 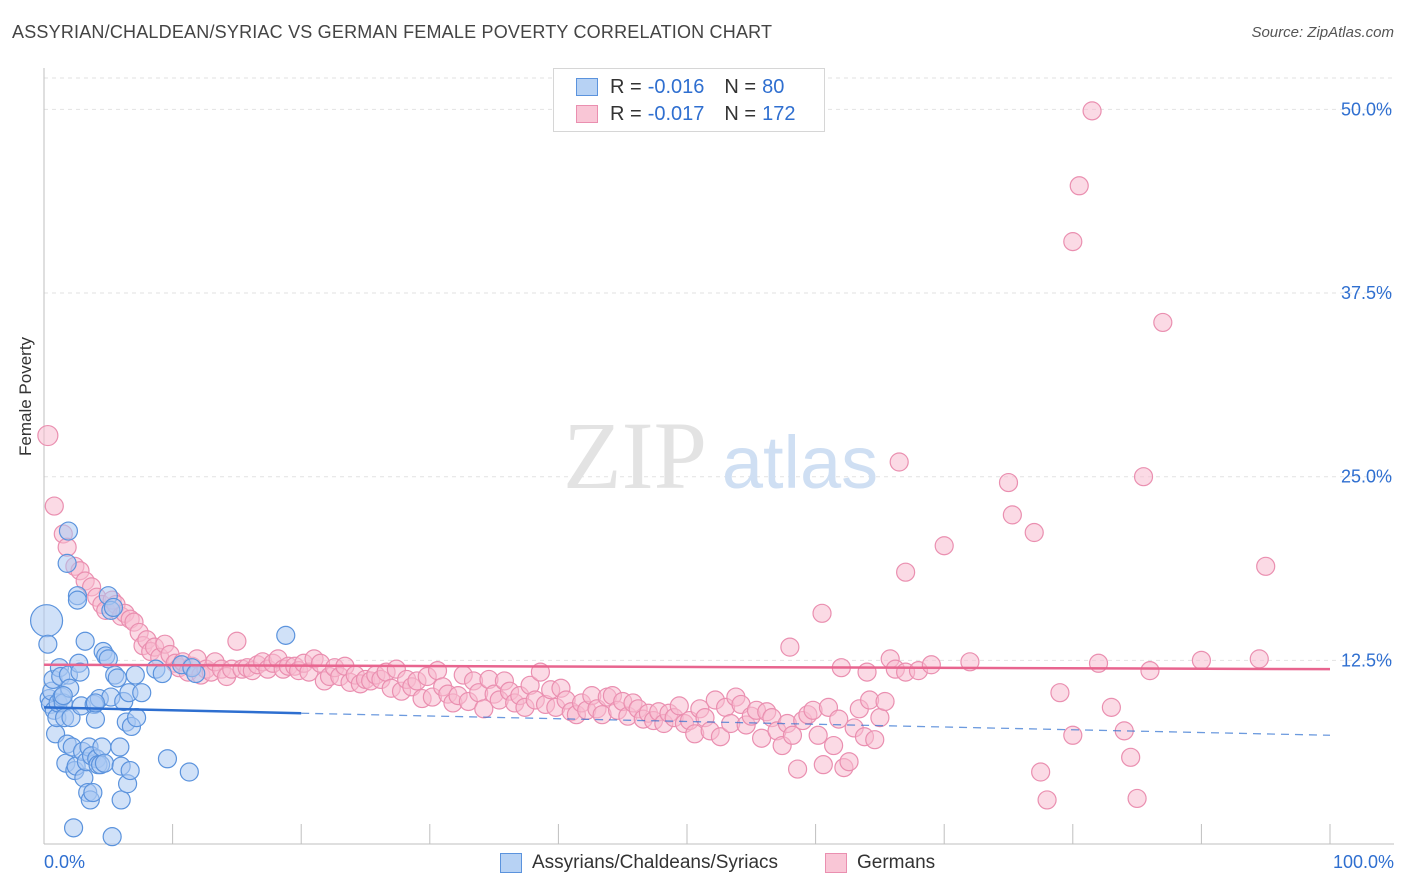 What do you see at coordinates (655, 862) in the screenshot?
I see `series-label-assyrians: Assyrians/Chaldeans/Syriacs` at bounding box center [655, 862].